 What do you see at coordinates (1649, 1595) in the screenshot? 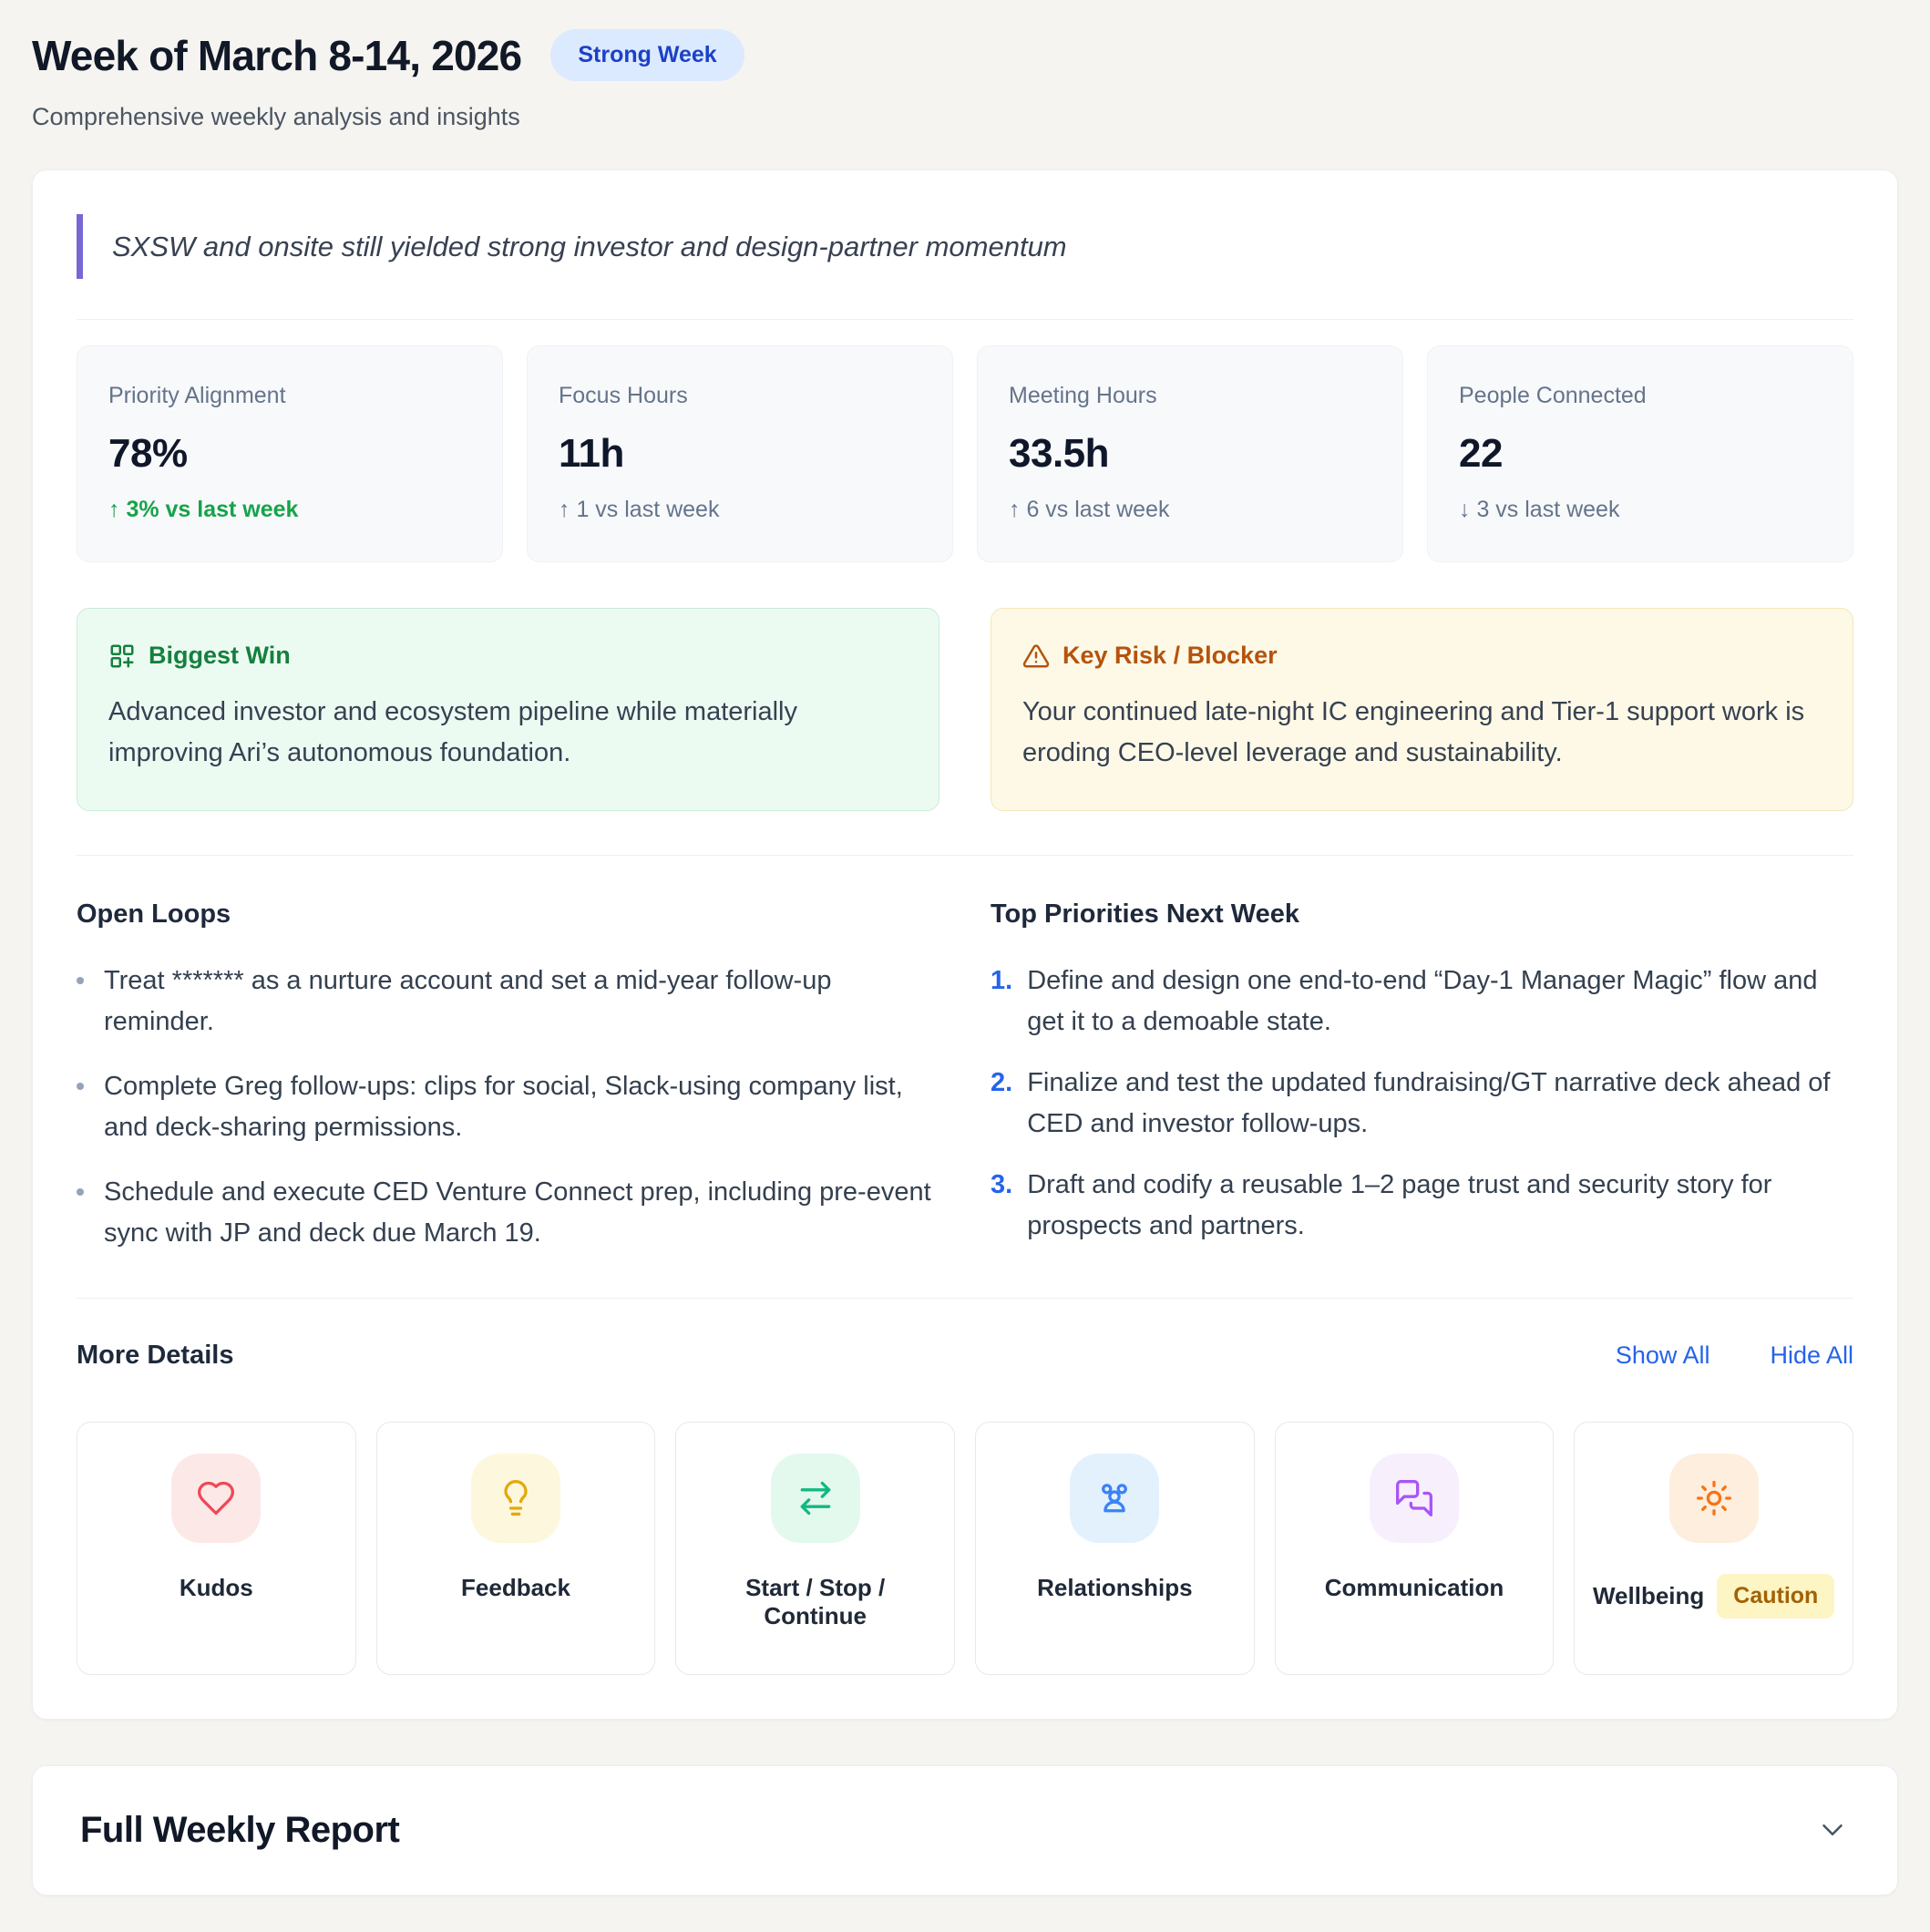
I see `detail-card-label: Wellbeing` at bounding box center [1649, 1595].